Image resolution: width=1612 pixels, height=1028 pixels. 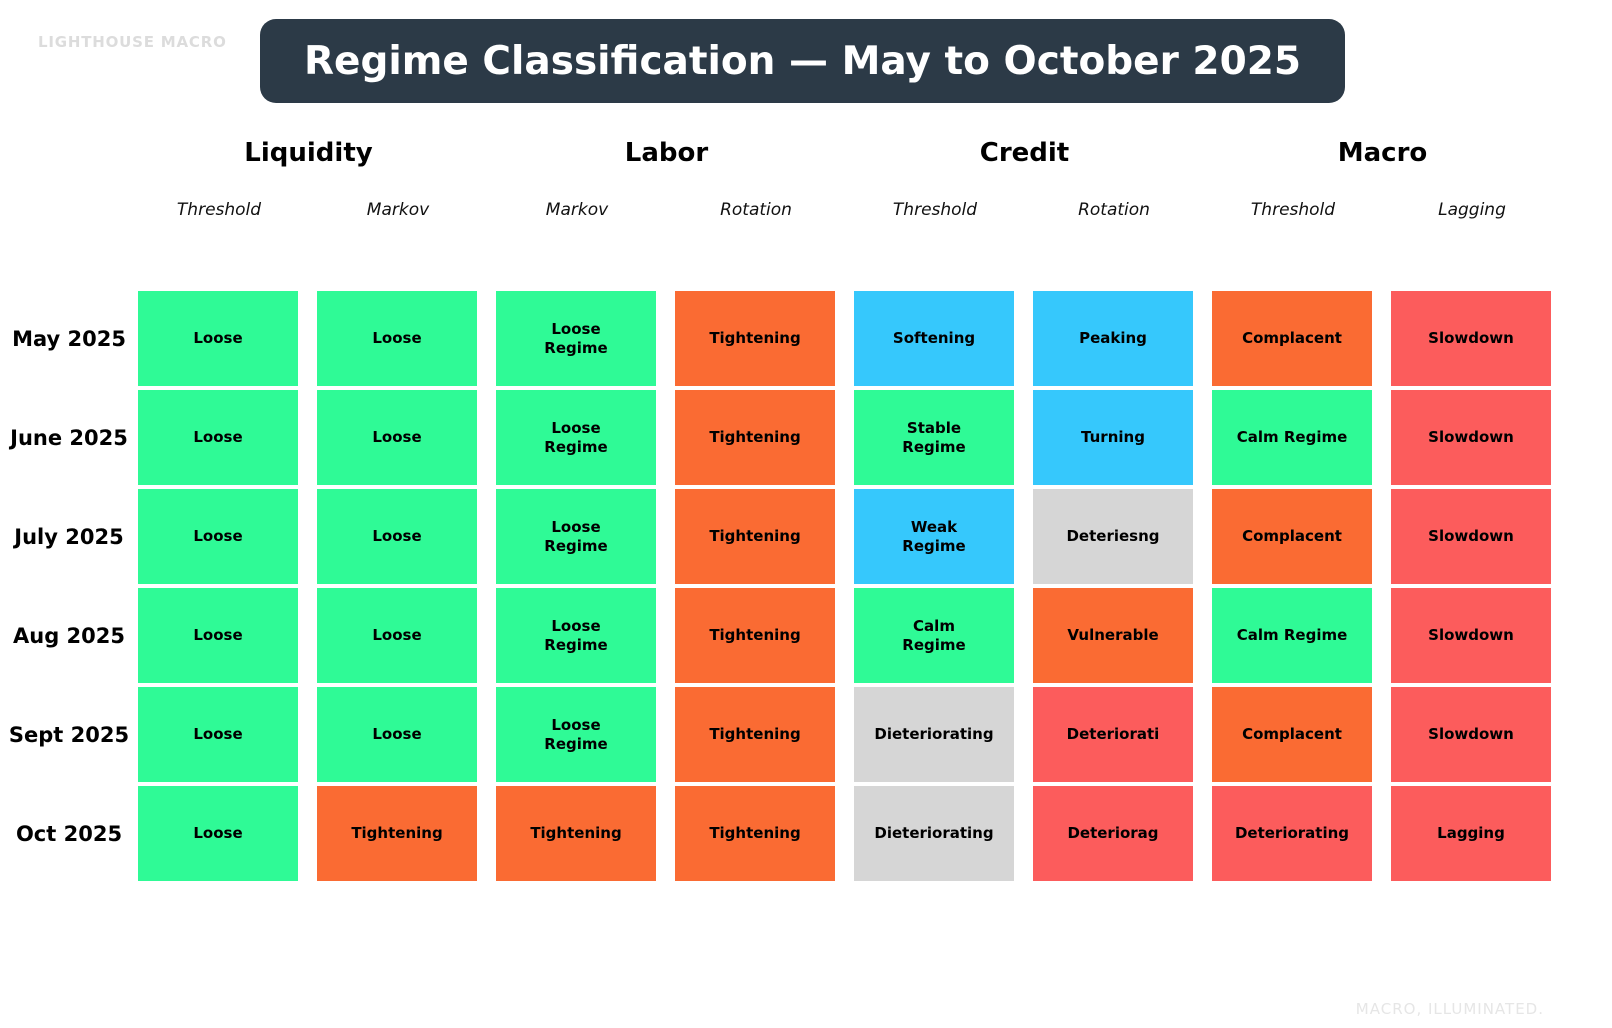 I want to click on row-label: June 2025, so click(x=69, y=437).